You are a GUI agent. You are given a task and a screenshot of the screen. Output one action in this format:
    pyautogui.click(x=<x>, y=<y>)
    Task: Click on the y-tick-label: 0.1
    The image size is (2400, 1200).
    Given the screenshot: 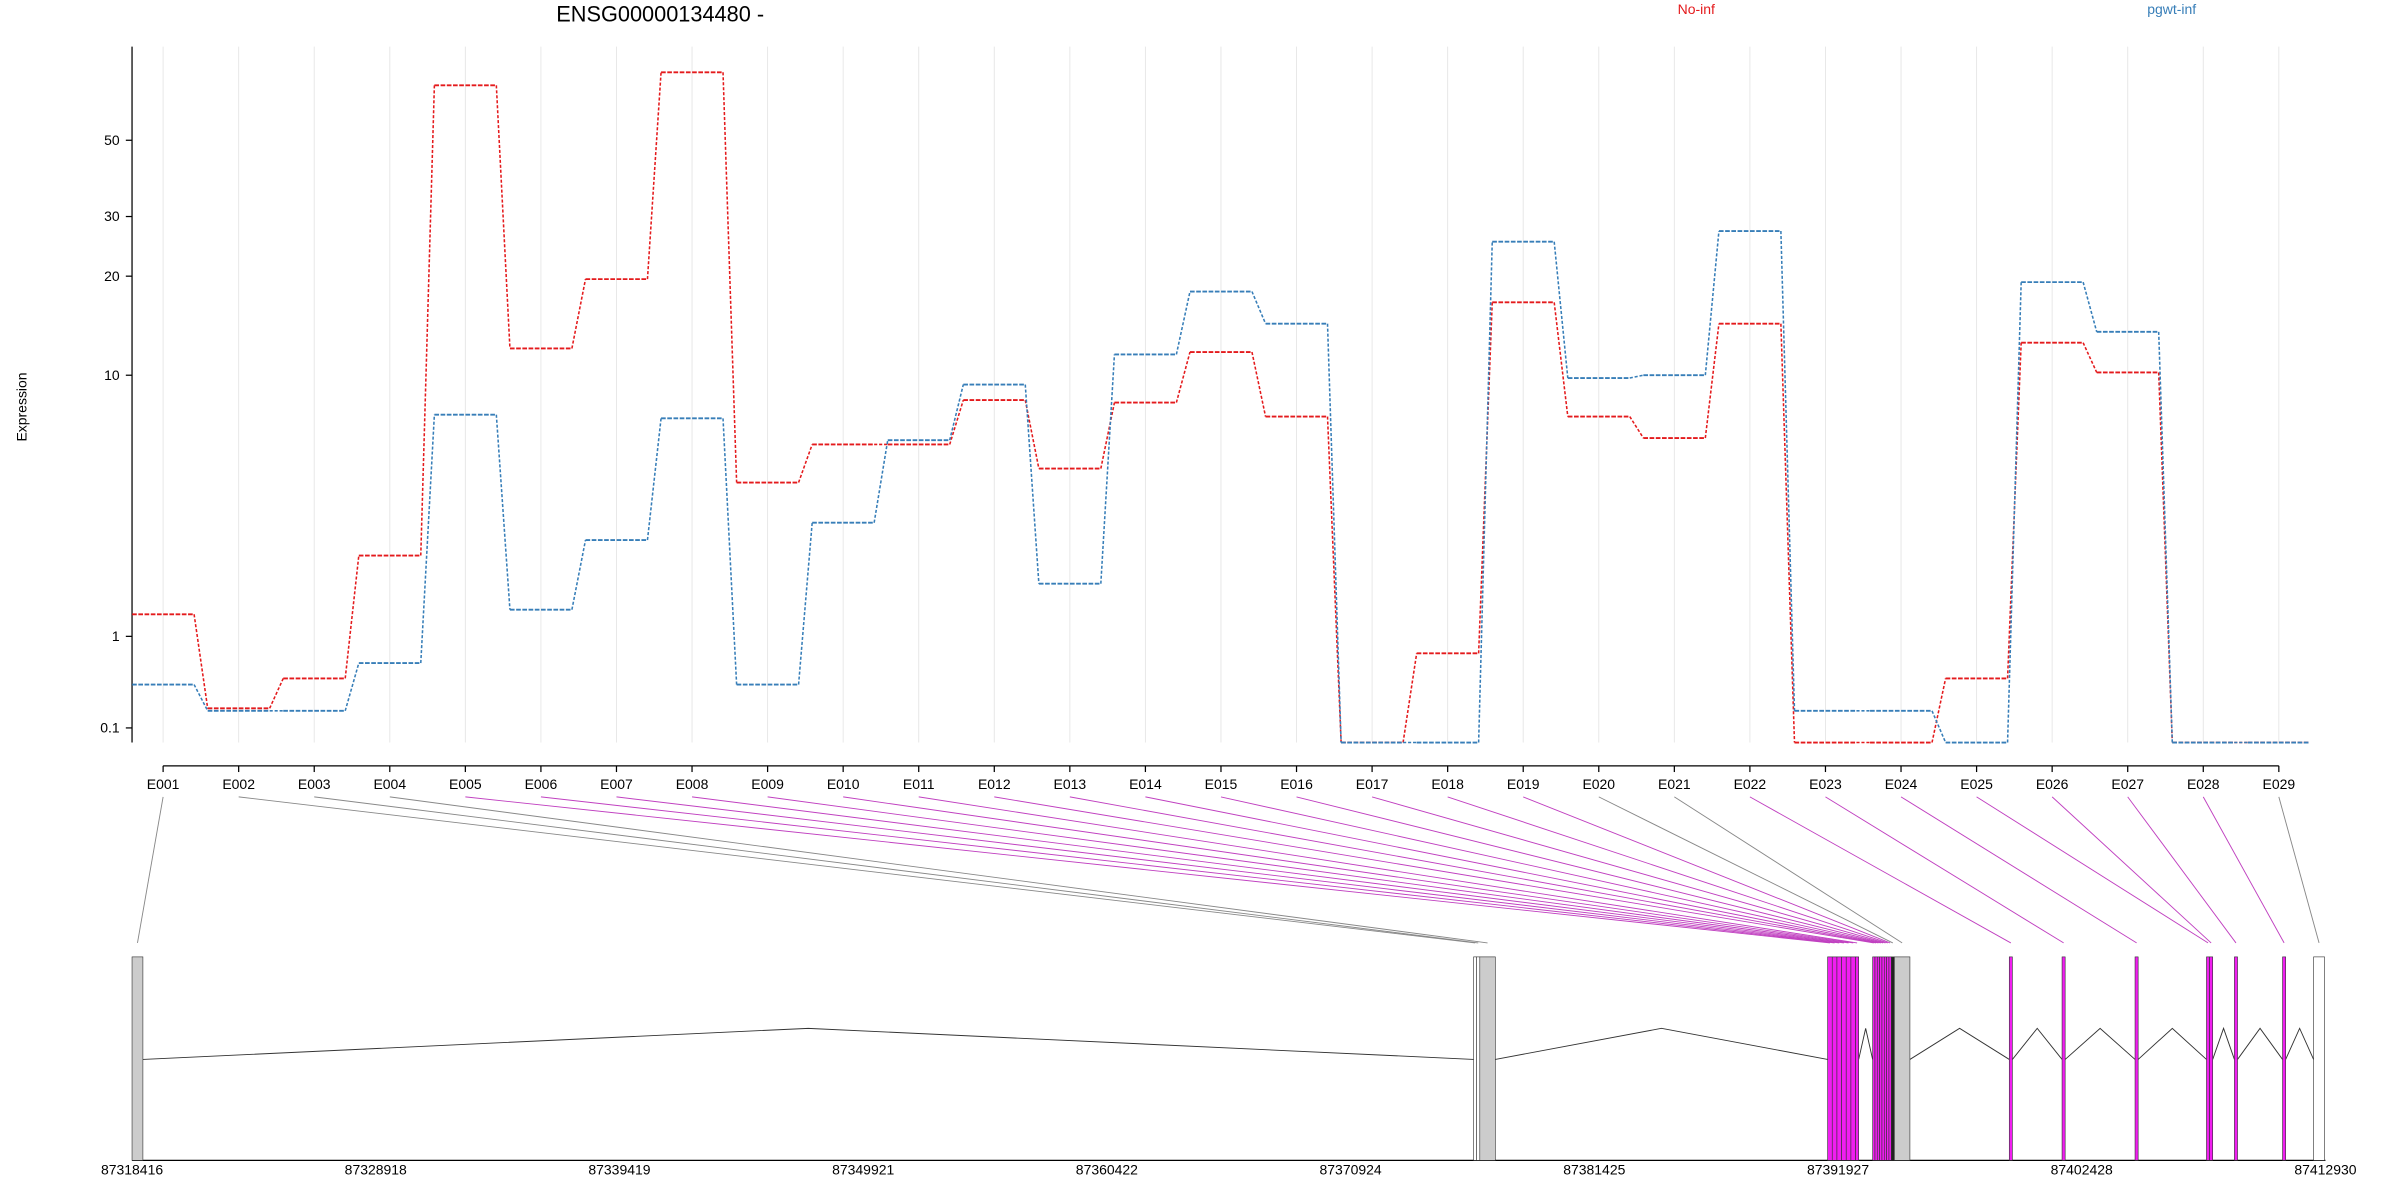 What is the action you would take?
    pyautogui.click(x=110, y=728)
    